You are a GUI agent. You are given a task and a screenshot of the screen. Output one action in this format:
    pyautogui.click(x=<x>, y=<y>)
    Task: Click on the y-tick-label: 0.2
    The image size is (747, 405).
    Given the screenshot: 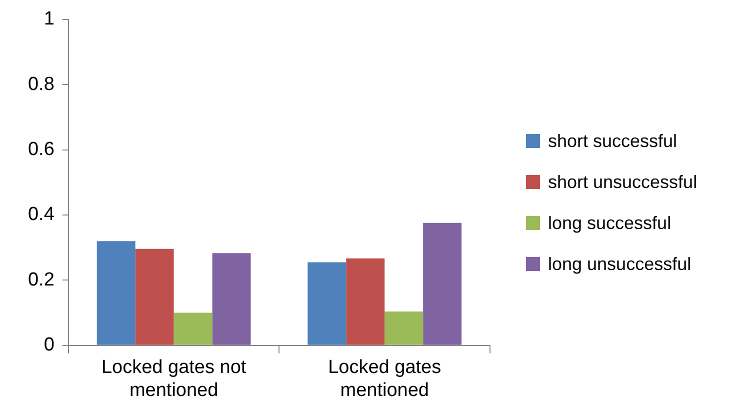 What is the action you would take?
    pyautogui.click(x=41, y=279)
    